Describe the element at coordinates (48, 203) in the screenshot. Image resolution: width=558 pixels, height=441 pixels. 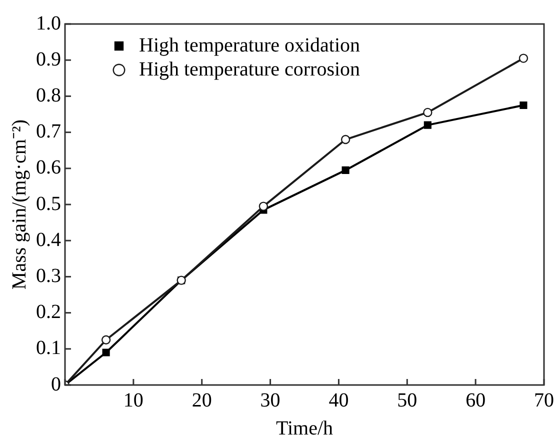
I see `y-tick-label: 0.5` at that location.